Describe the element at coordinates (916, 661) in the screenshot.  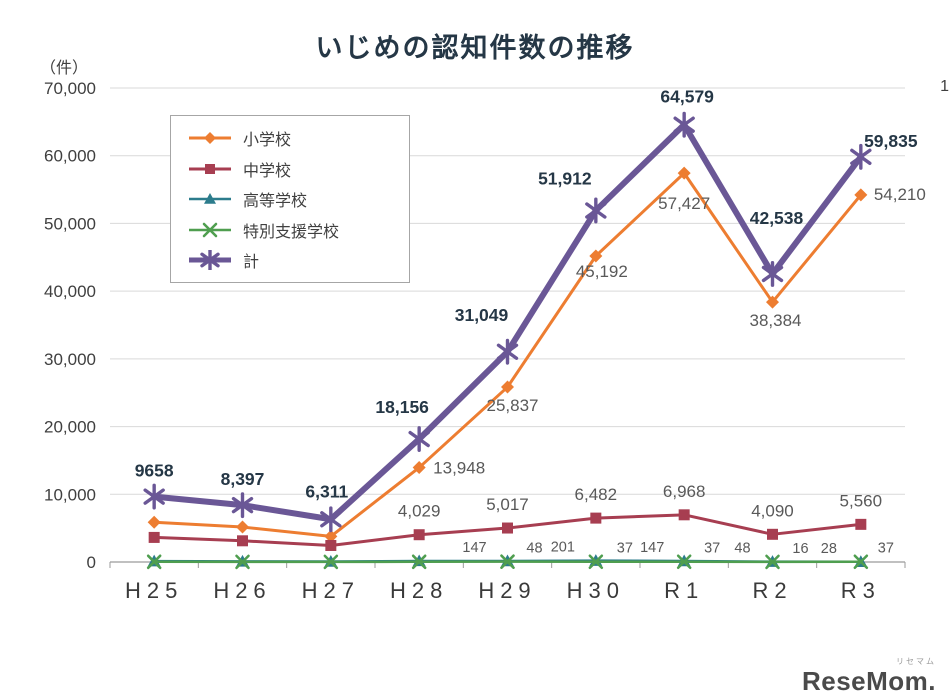
I see `logo-katakana-text: リセマム` at that location.